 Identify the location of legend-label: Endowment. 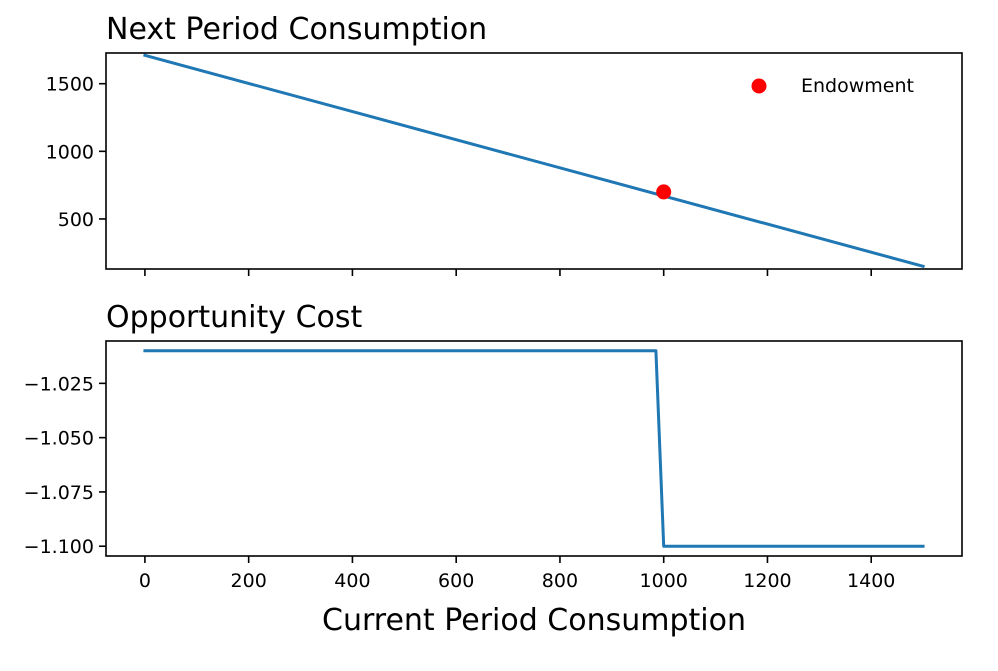
(857, 86).